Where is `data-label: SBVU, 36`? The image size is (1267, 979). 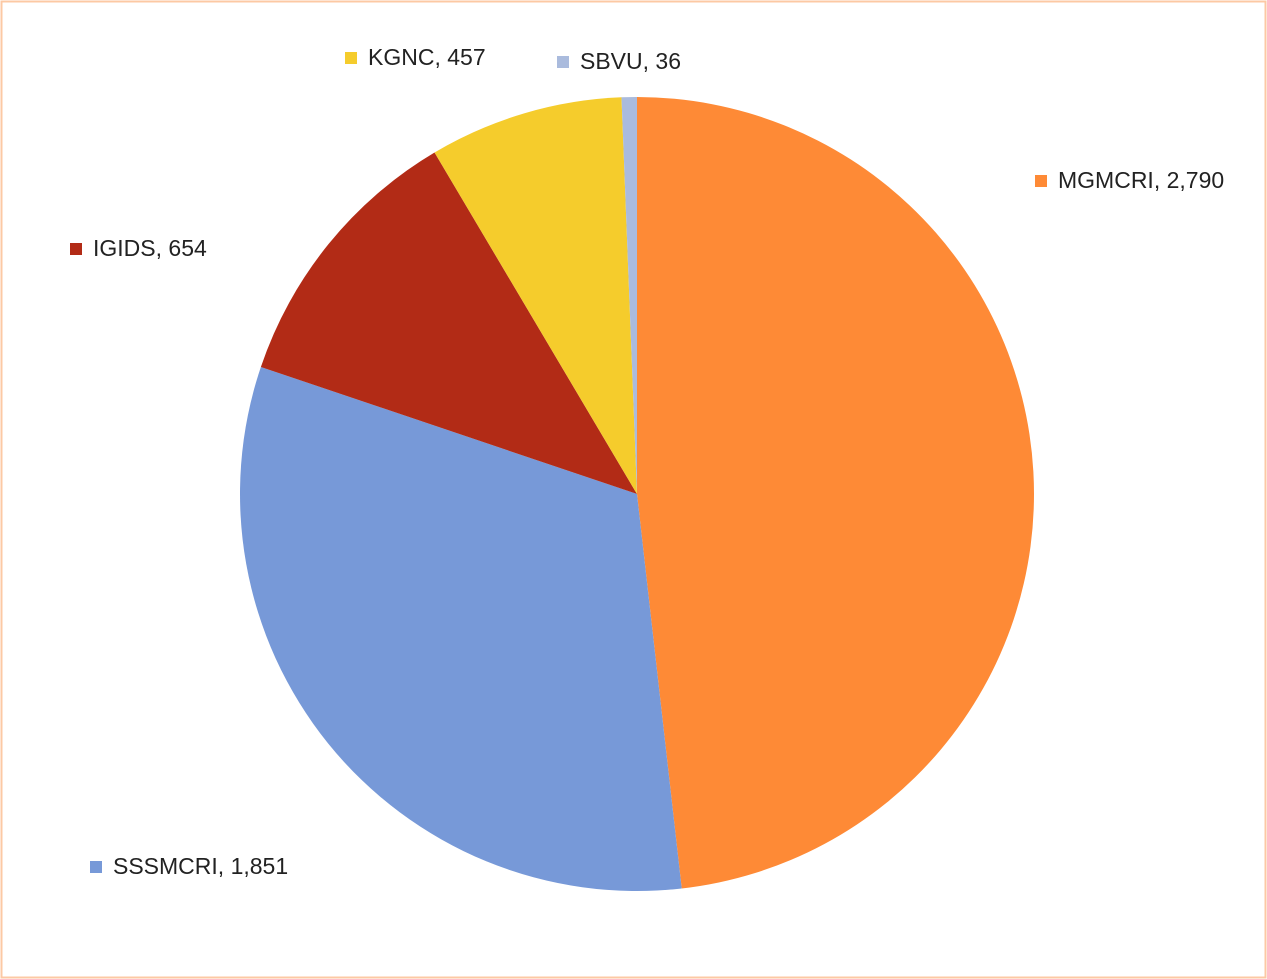
data-label: SBVU, 36 is located at coordinates (630, 61).